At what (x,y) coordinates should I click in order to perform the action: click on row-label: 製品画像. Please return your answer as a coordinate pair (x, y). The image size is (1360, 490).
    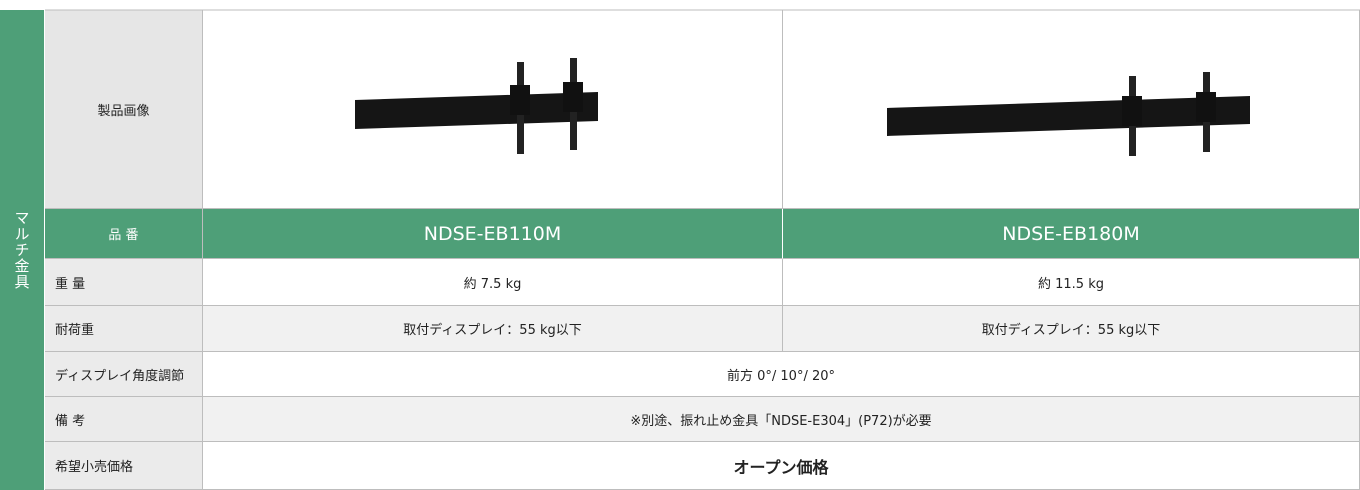
    Looking at the image, I should click on (124, 109).